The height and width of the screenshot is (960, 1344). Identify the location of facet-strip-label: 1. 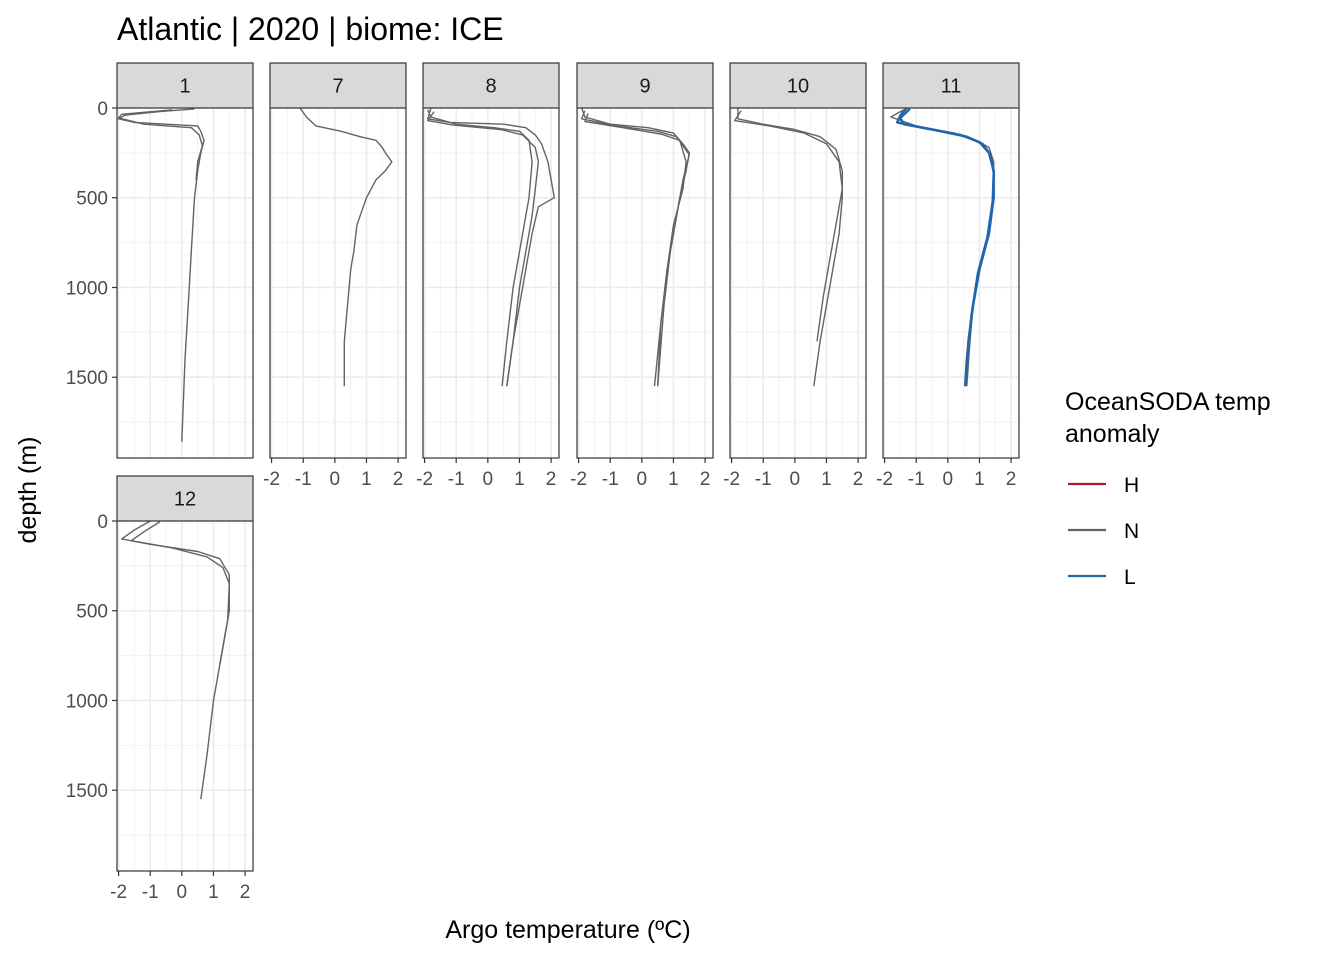
(184, 87).